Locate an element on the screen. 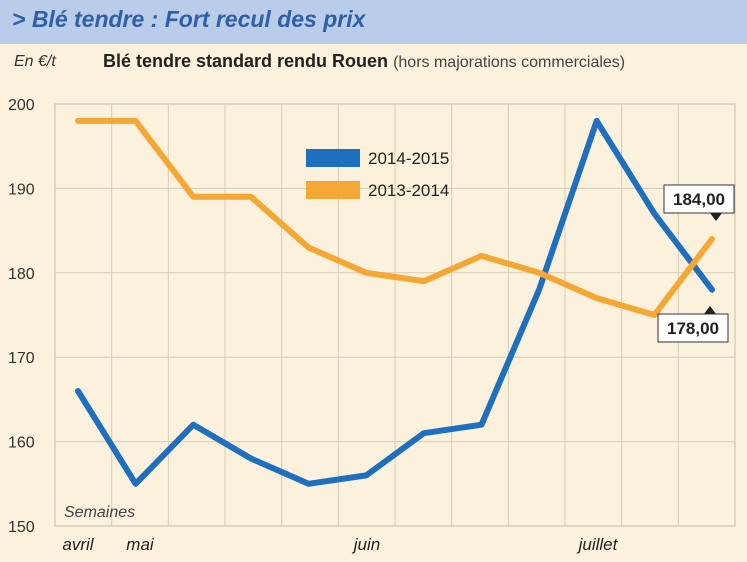 The image size is (747, 562). y-tick-label: 170 is located at coordinates (21, 358).